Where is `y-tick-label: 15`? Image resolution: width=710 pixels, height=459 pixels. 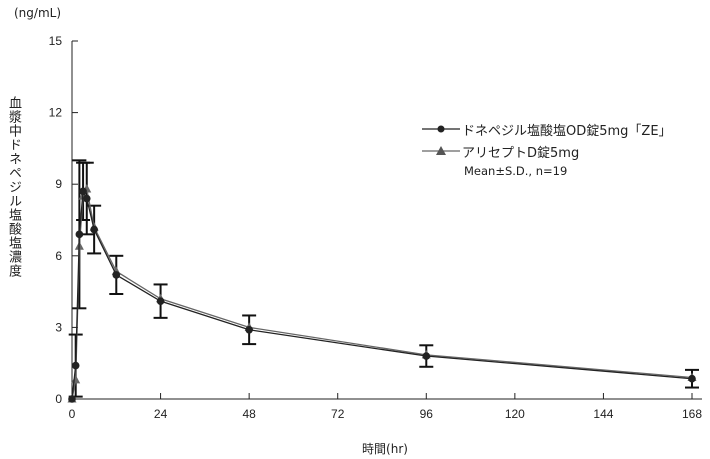
y-tick-label: 15 is located at coordinates (56, 41).